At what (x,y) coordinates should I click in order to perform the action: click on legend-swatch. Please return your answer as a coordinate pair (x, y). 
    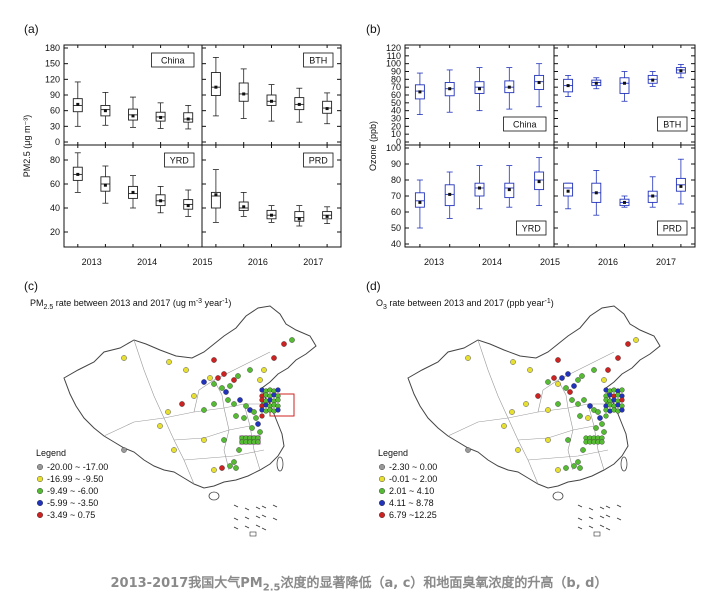
    Looking at the image, I should click on (40, 515).